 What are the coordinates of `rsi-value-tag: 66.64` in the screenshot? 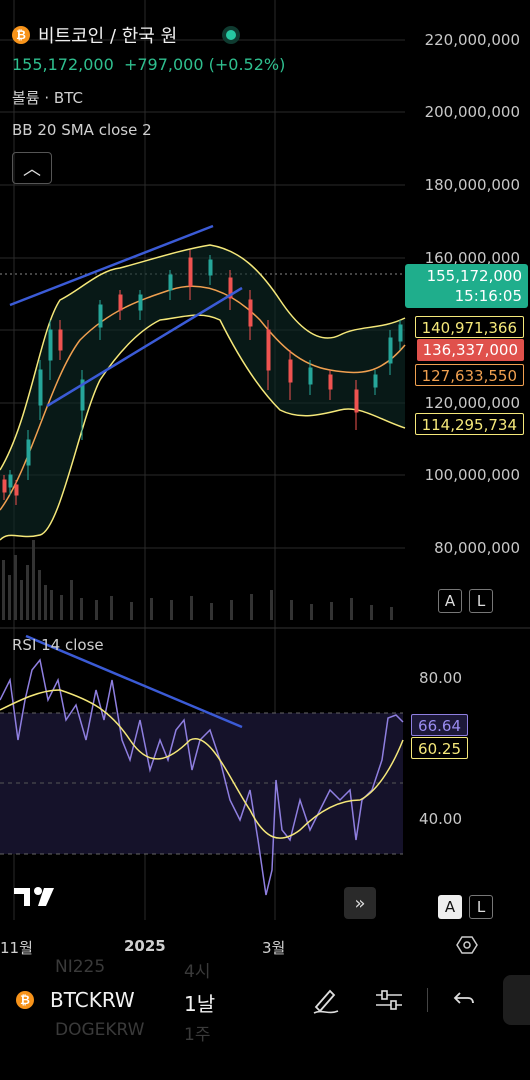 It's located at (439, 725).